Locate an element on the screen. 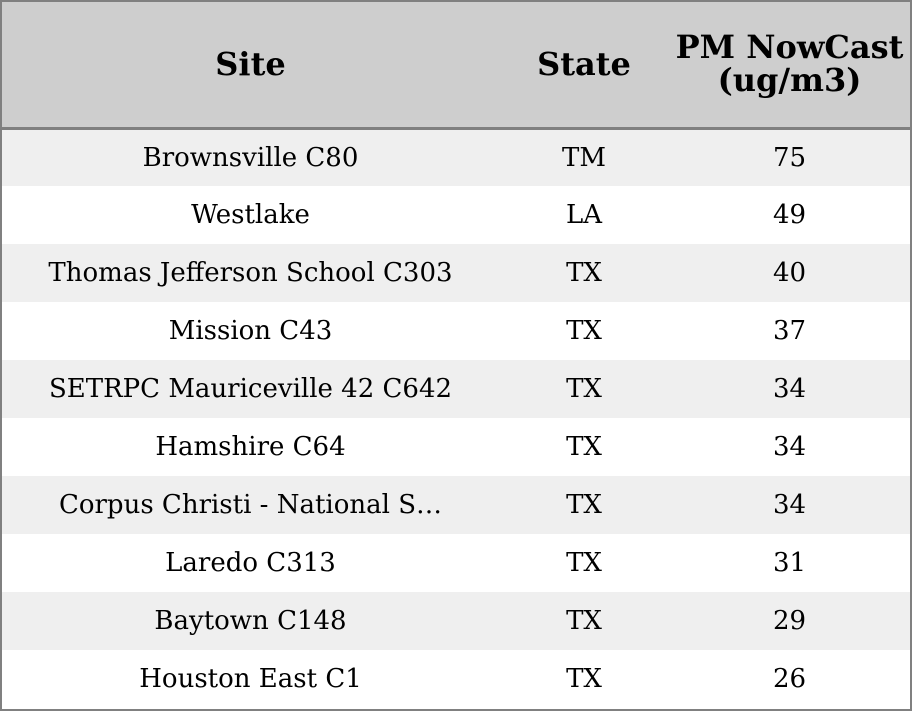 Image resolution: width=912 pixels, height=711 pixels. site-cell: Brownsville C80 is located at coordinates (250, 157).